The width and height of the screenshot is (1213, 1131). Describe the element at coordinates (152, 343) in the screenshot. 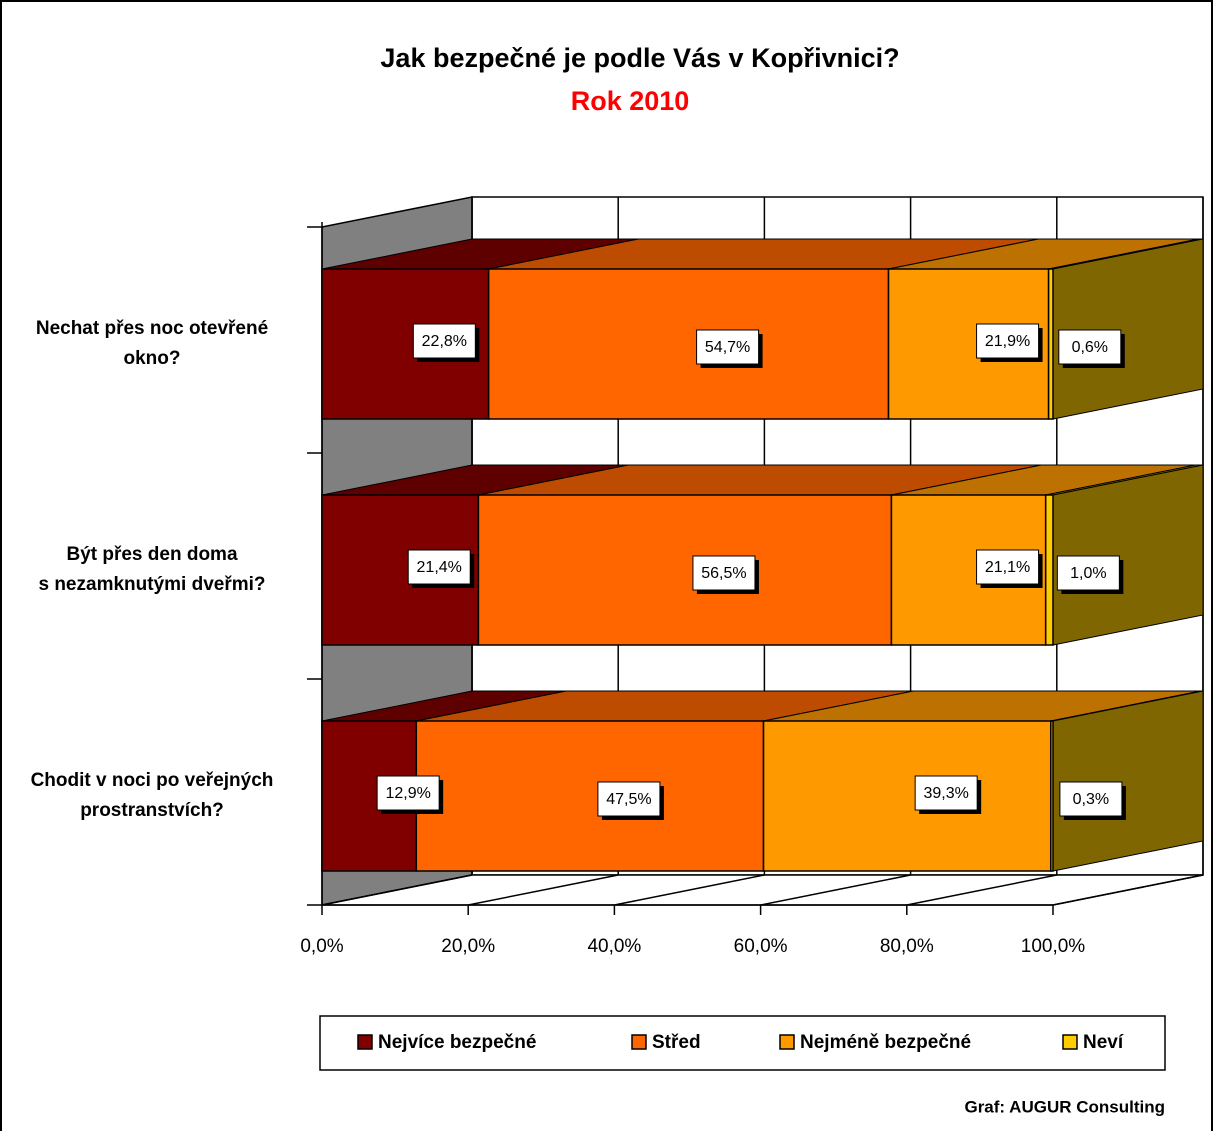

I see `y-tick-label: Nechat přes noc otevřené okno?` at that location.